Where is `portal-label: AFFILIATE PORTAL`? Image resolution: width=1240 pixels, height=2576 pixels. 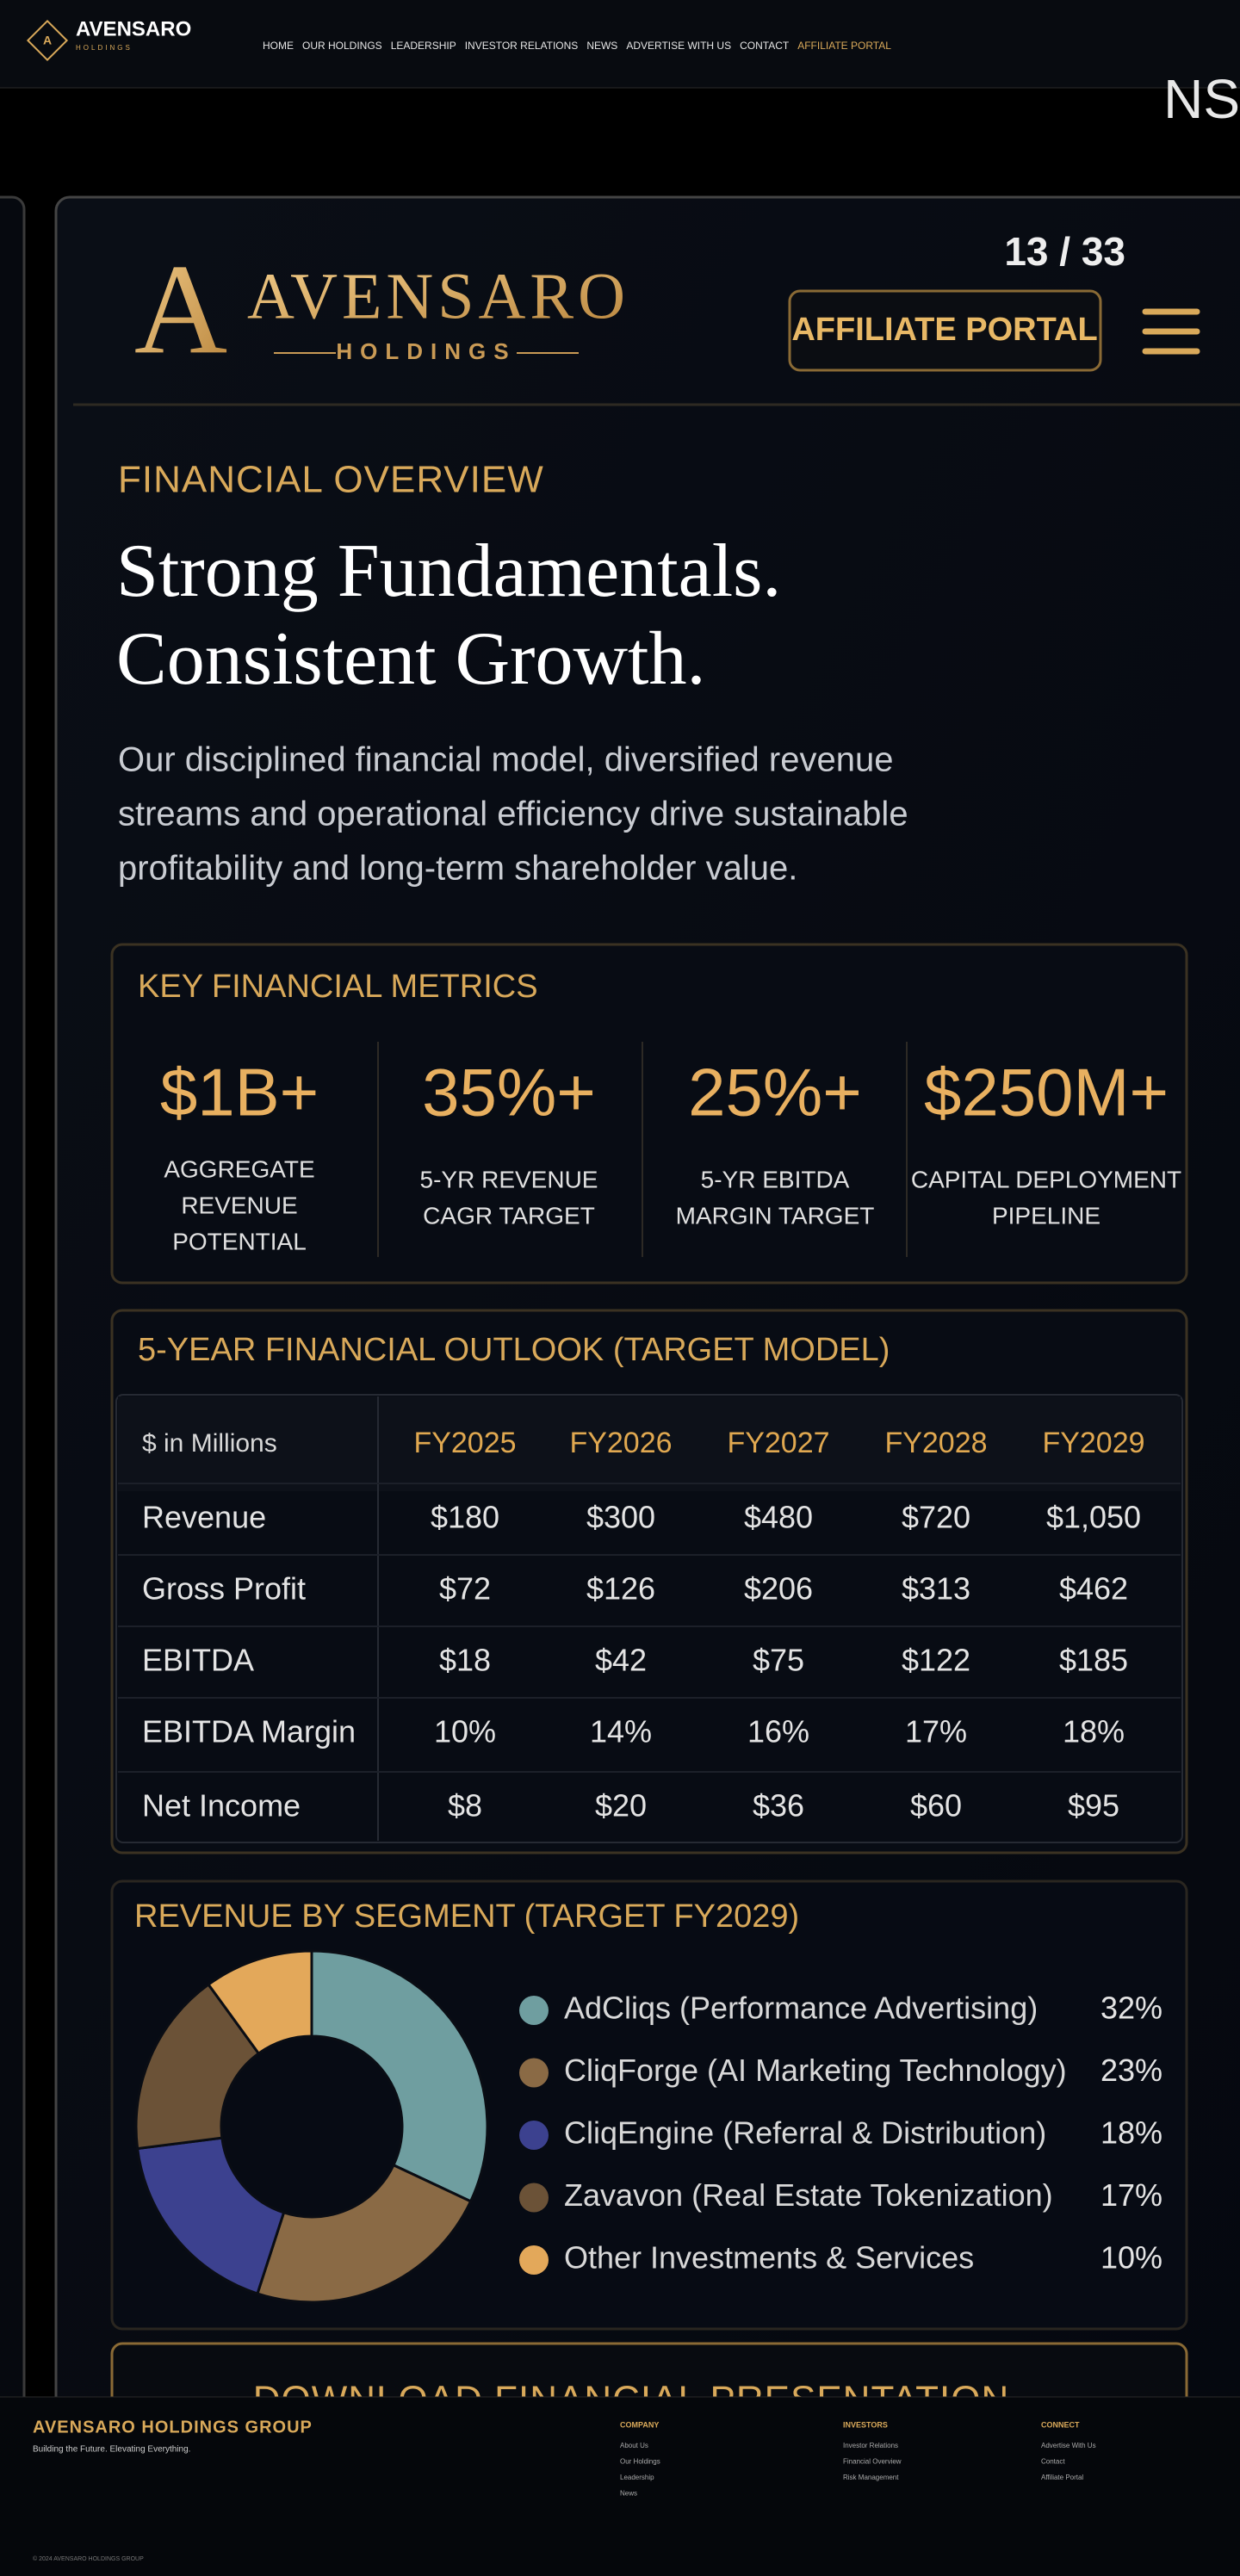 portal-label: AFFILIATE PORTAL is located at coordinates (944, 330).